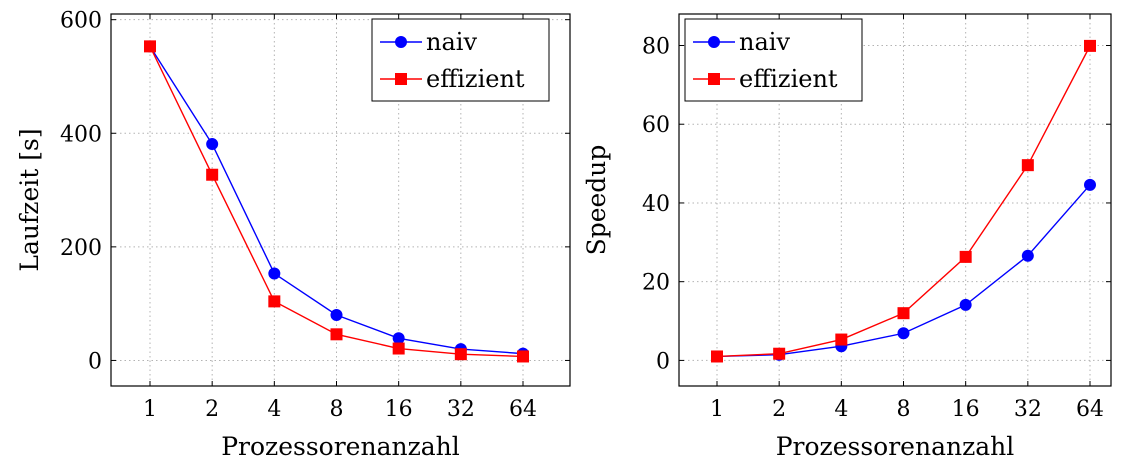 The image size is (1124, 466). What do you see at coordinates (81, 248) in the screenshot?
I see `y-tick-label: 200` at bounding box center [81, 248].